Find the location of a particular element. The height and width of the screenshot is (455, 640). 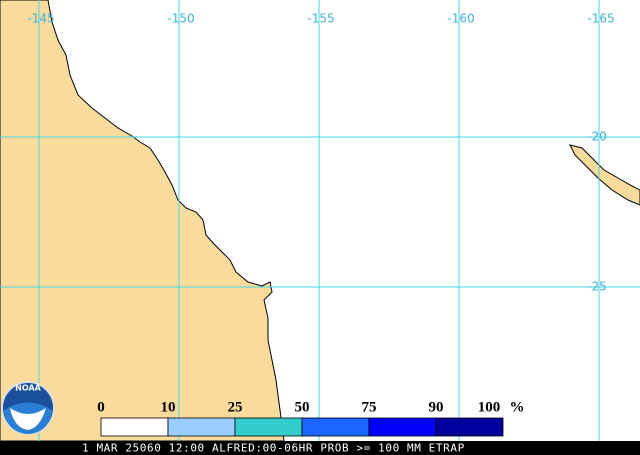

legend-tick-label: 75 is located at coordinates (369, 407).